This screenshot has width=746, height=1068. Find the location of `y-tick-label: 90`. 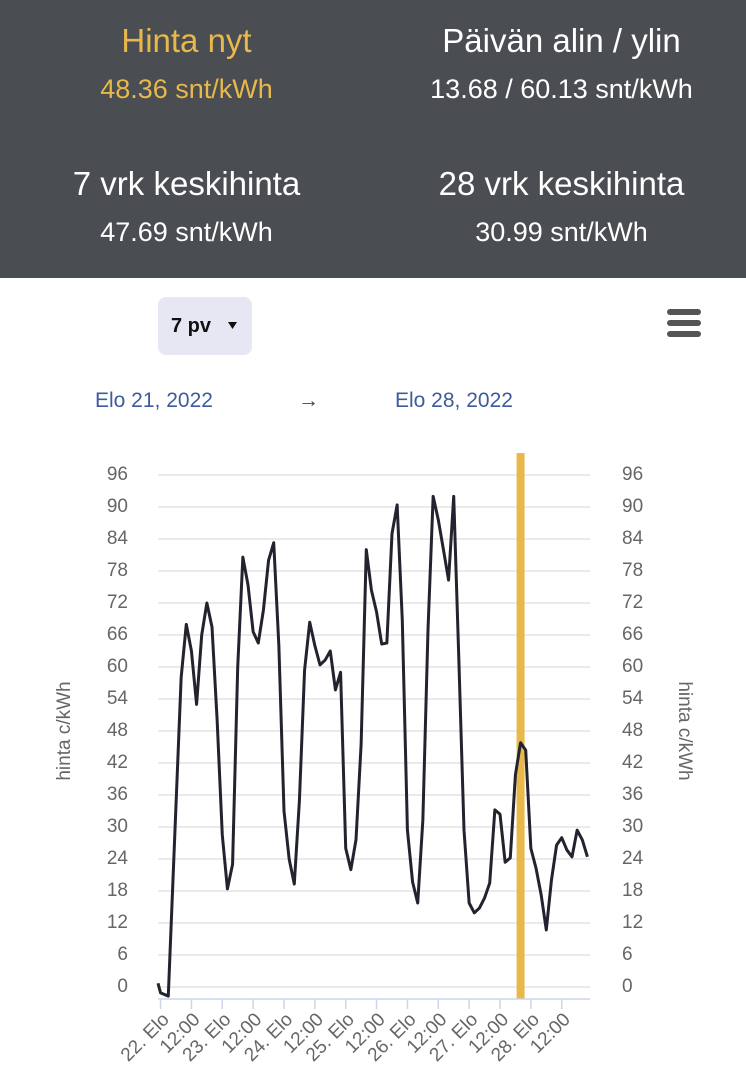

y-tick-label: 90 is located at coordinates (117, 506).